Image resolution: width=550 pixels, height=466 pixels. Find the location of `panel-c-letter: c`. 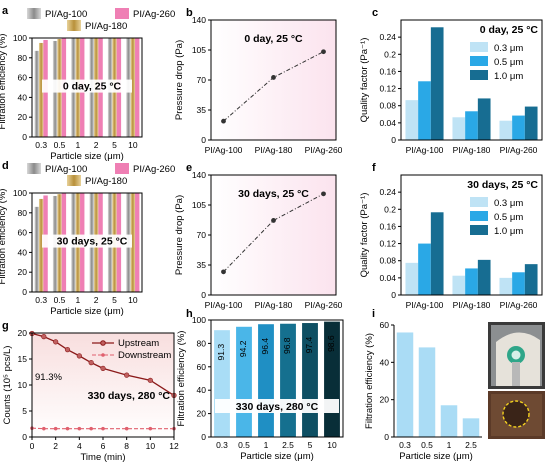

panel-c-letter: c is located at coordinates (375, 13).